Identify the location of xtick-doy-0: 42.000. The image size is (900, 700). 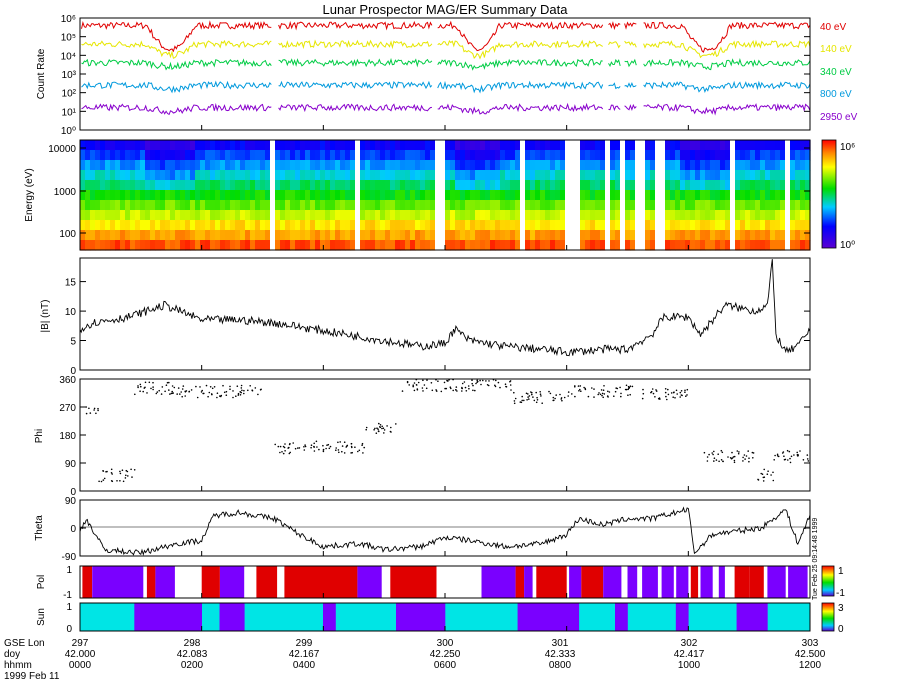
(80, 654).